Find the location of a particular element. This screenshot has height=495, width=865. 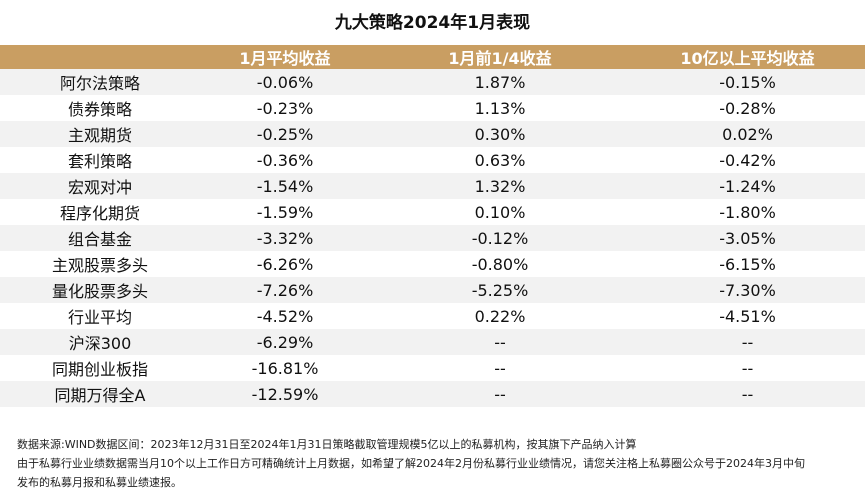

value-cell: 0.63% is located at coordinates (500, 160).